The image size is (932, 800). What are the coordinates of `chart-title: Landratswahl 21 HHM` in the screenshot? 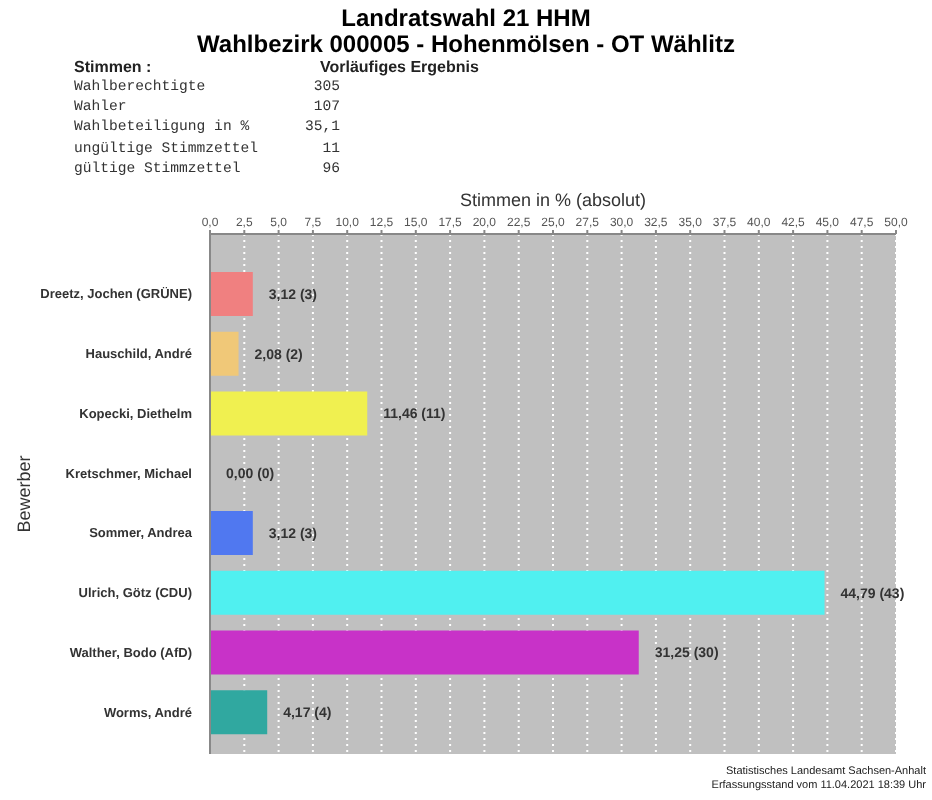 It's located at (466, 18).